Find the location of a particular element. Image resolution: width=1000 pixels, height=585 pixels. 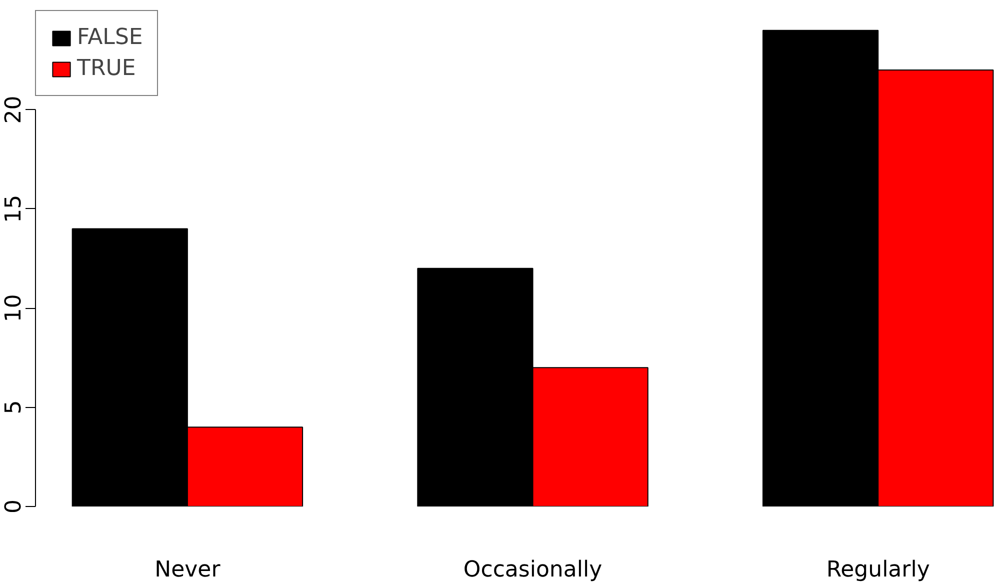

x-tick-label: Never is located at coordinates (188, 570).